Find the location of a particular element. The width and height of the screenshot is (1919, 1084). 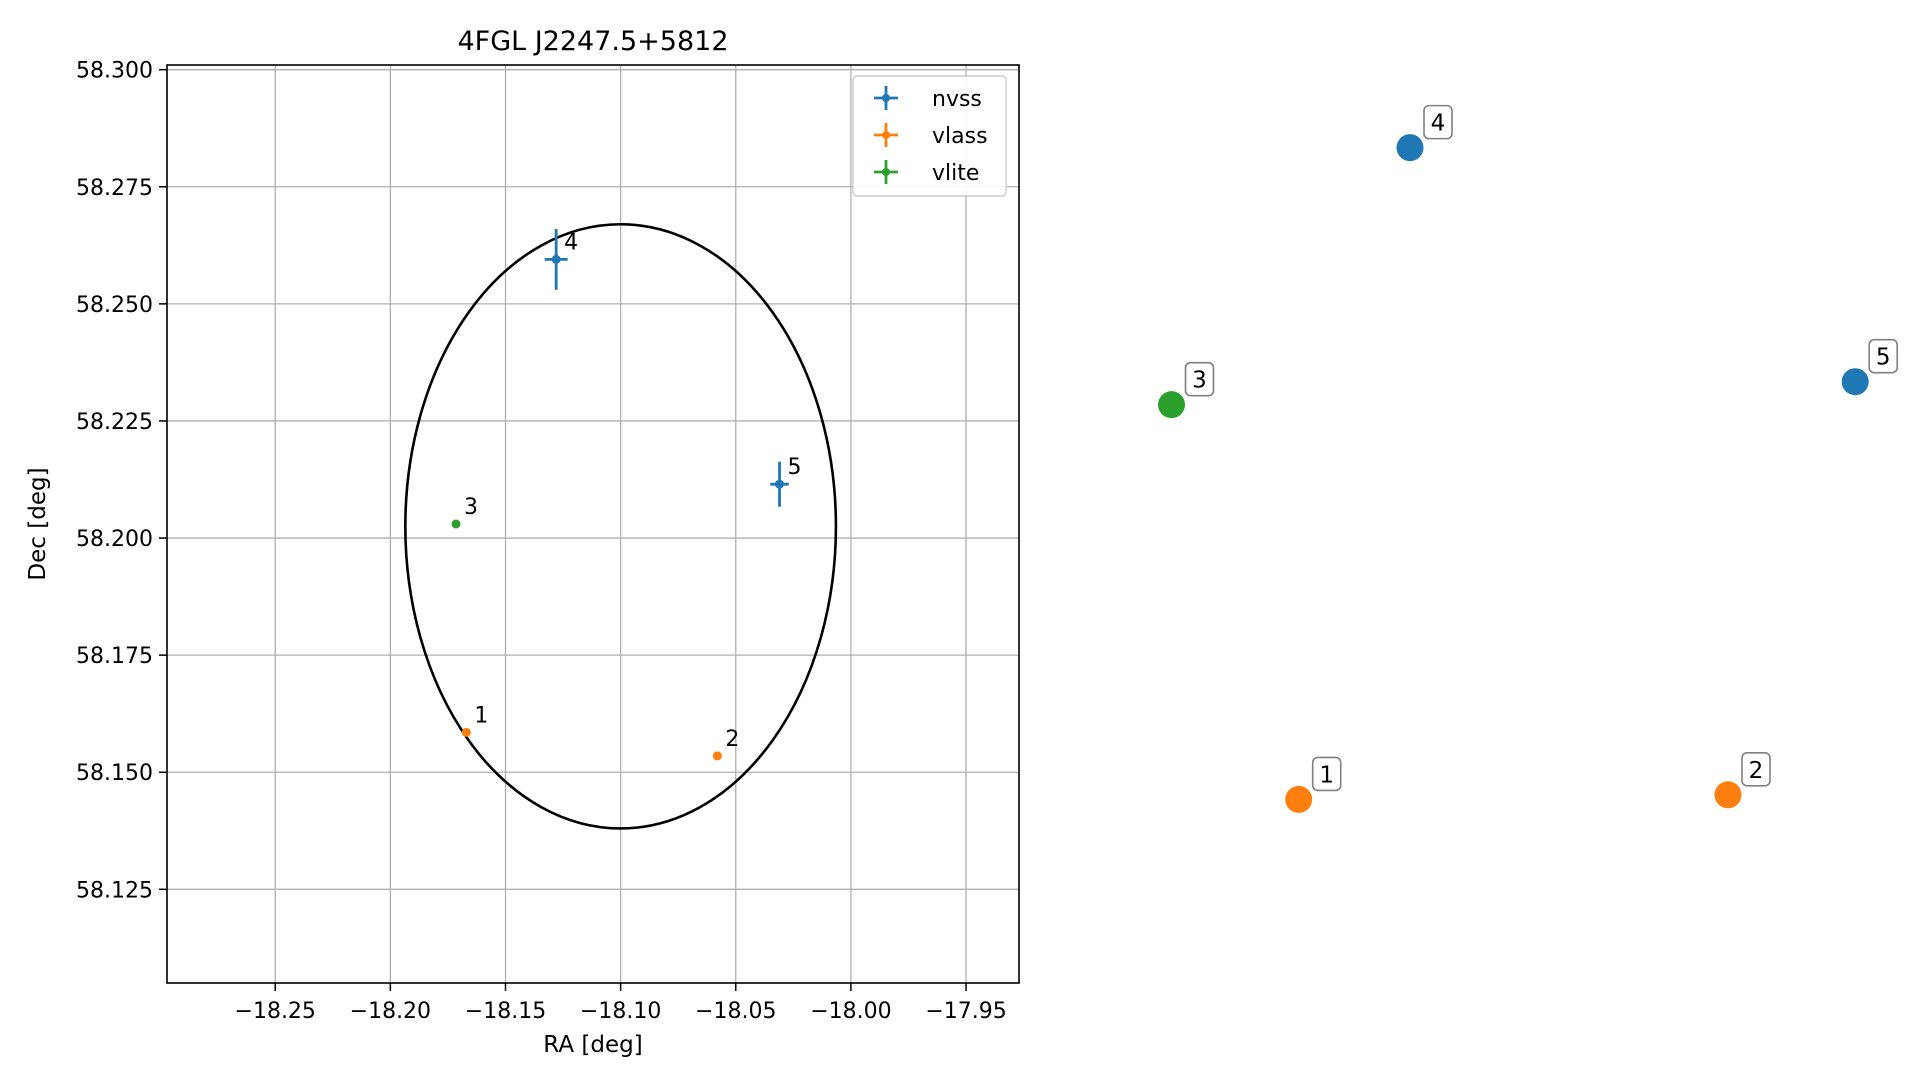

y-axis-label: Dec [deg] is located at coordinates (38, 523).